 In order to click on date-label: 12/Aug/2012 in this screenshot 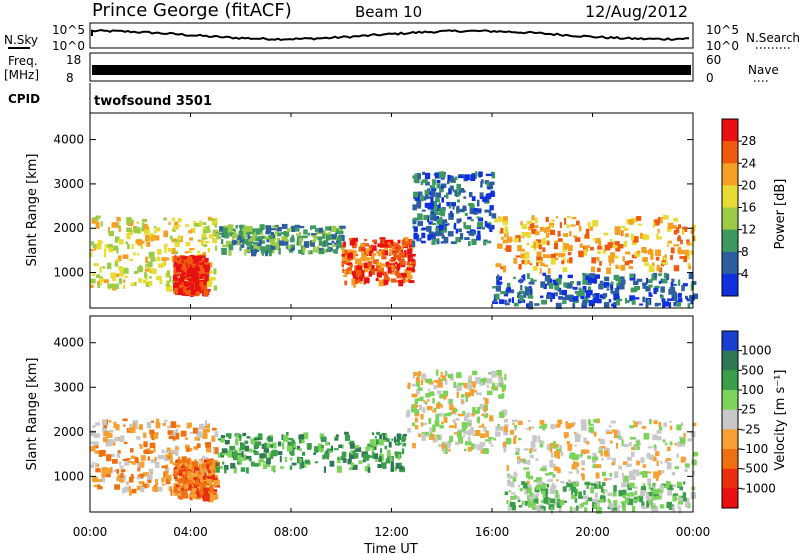, I will do `click(636, 11)`.